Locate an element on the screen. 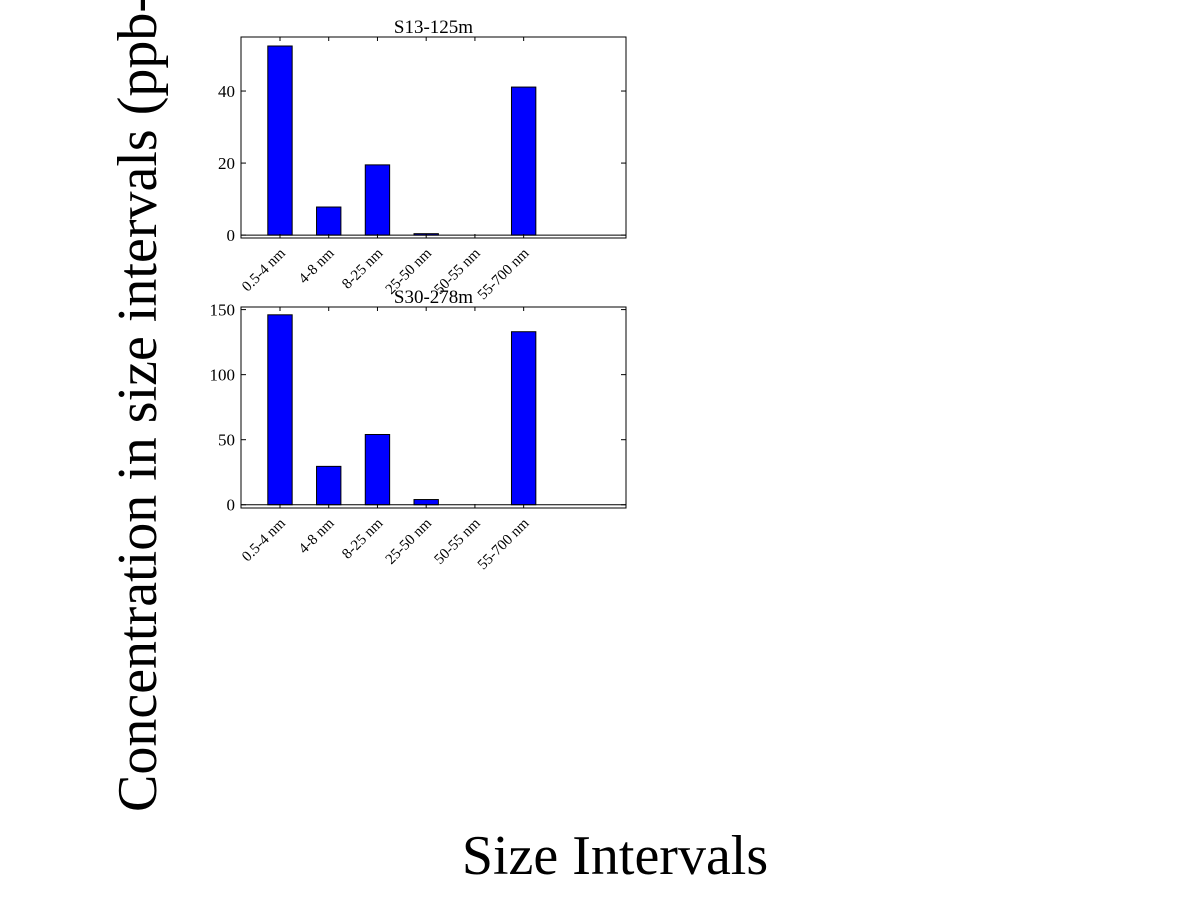  y-tick-label: 40 is located at coordinates (226, 91).